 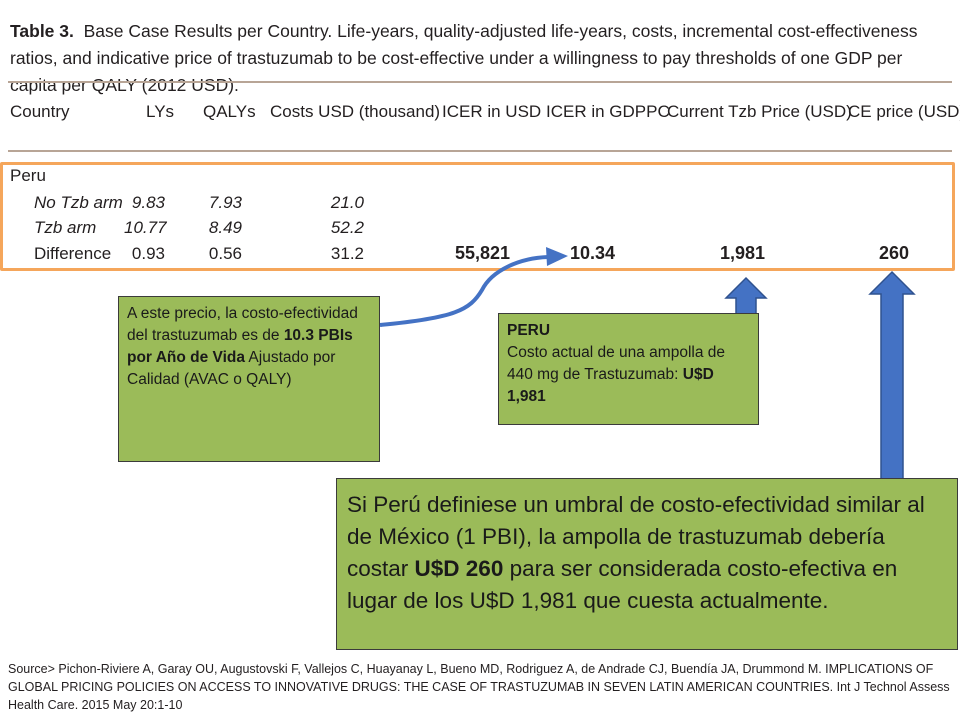 I want to click on callout-peru-bold: U$D 1,981, so click(x=610, y=385).